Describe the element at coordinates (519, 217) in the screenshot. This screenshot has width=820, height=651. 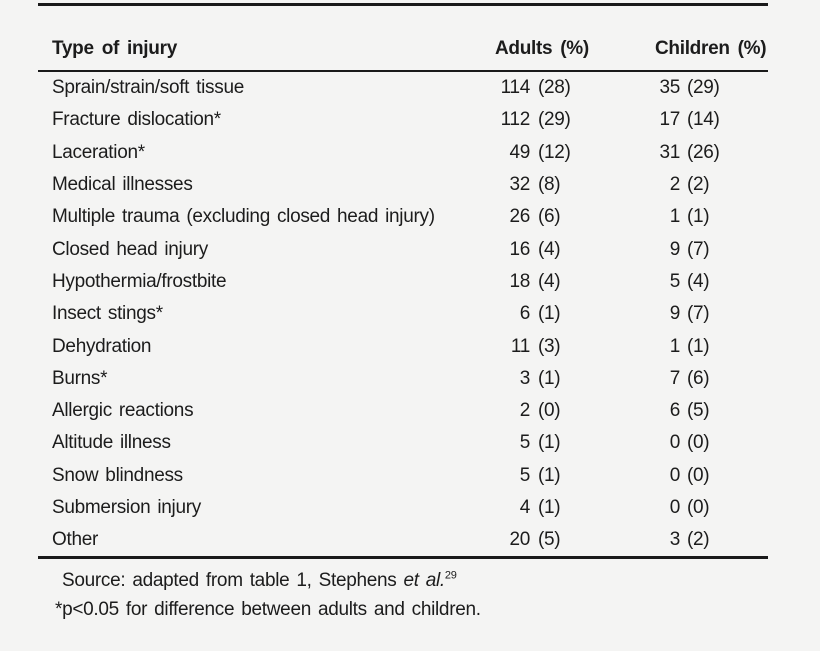
I see `adults-count: 26` at that location.